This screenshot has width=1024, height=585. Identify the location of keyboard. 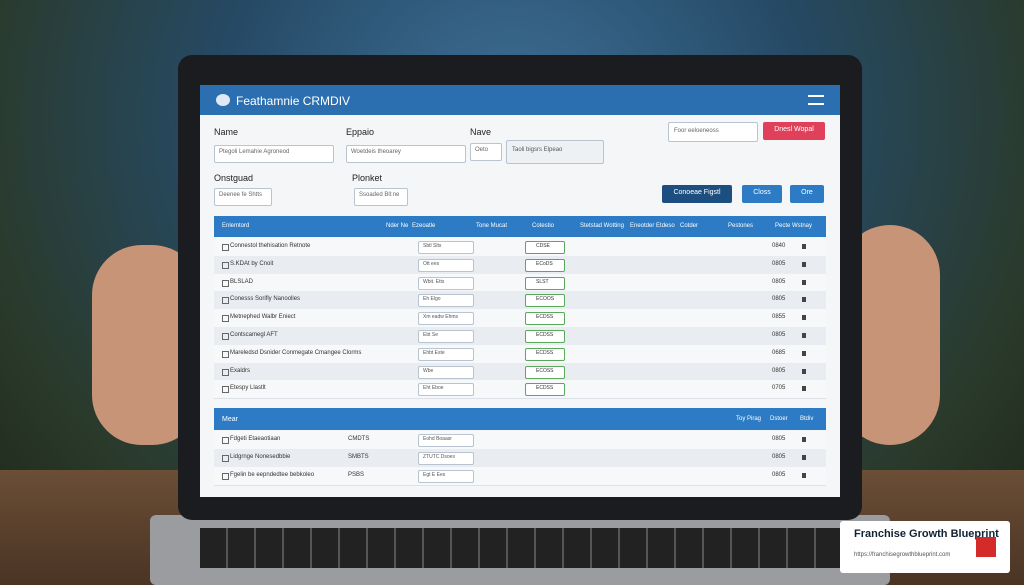
(520, 548).